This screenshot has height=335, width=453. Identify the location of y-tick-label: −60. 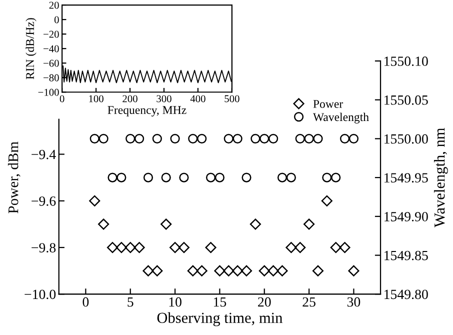
(51, 63).